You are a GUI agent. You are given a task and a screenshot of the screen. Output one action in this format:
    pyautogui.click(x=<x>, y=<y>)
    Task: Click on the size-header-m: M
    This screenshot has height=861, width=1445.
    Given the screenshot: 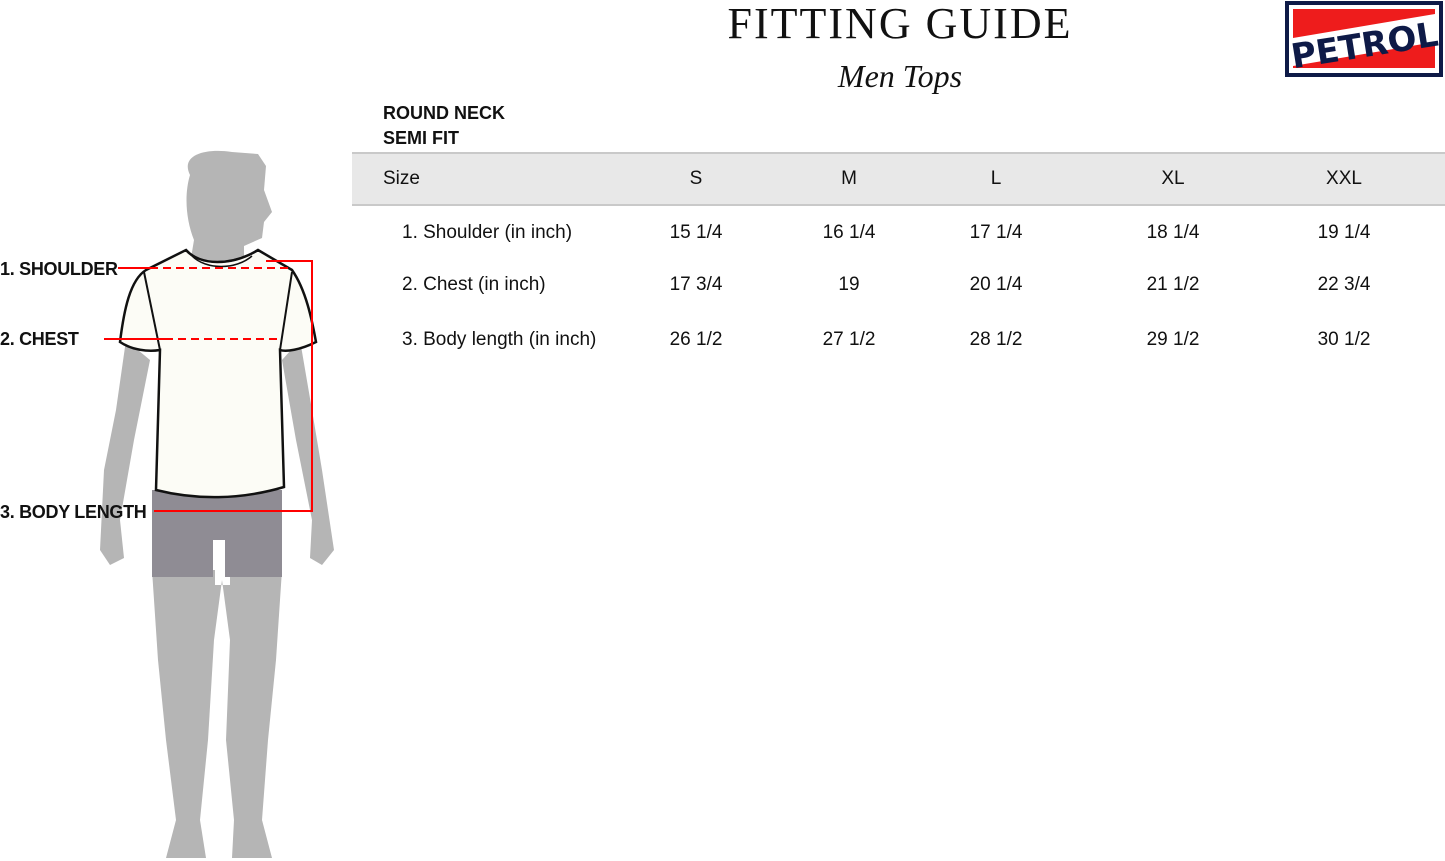 What is the action you would take?
    pyautogui.click(x=849, y=178)
    